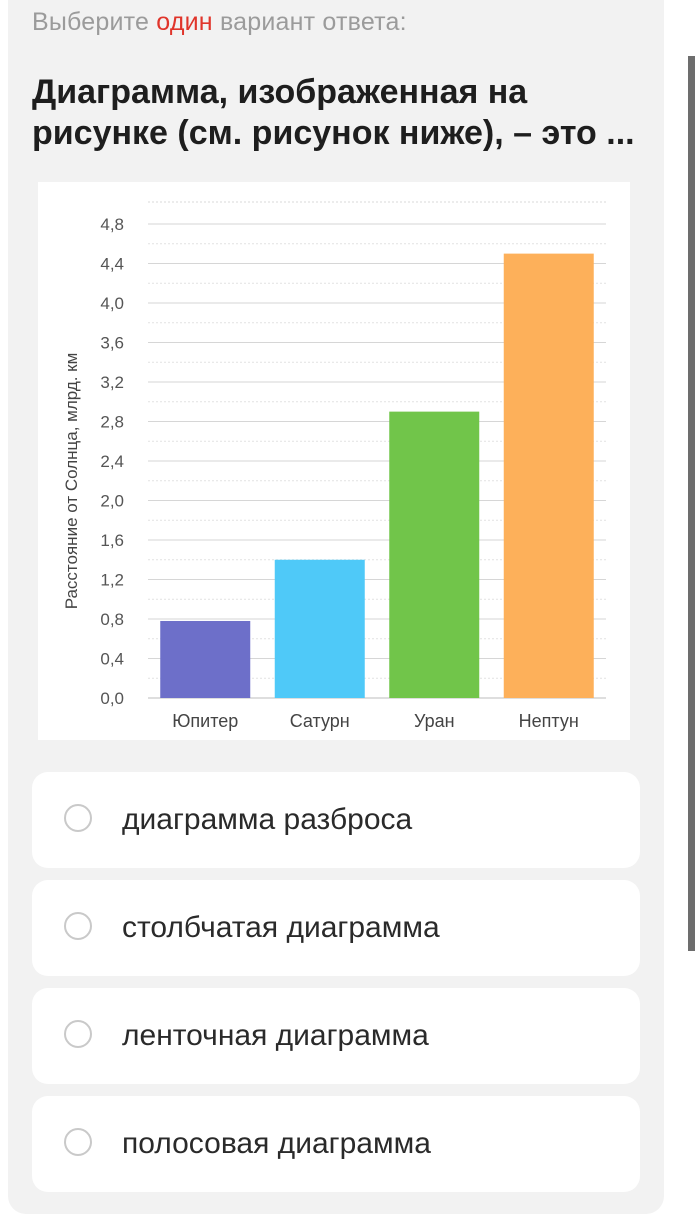 This screenshot has width=695, height=1230. I want to click on instruction-prefix: Выберите, so click(94, 22).